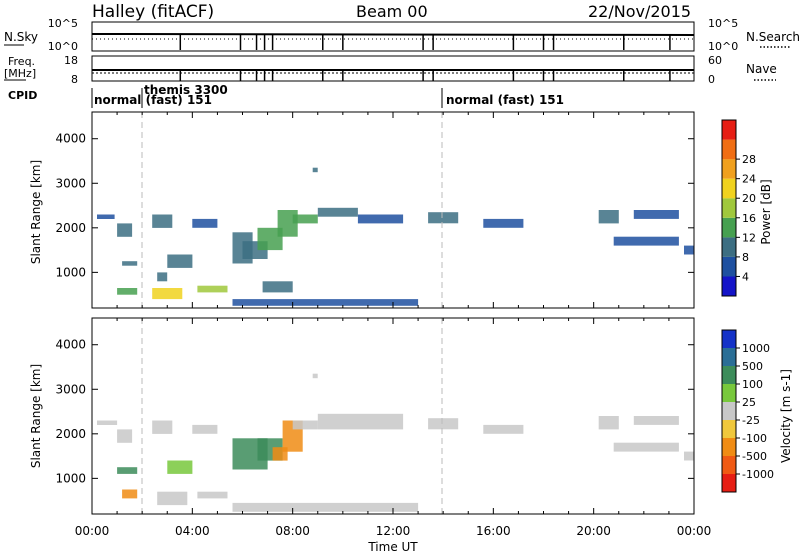 This screenshot has width=800, height=554. Describe the element at coordinates (22, 95) in the screenshot. I see `cpid-label: CPID` at that location.